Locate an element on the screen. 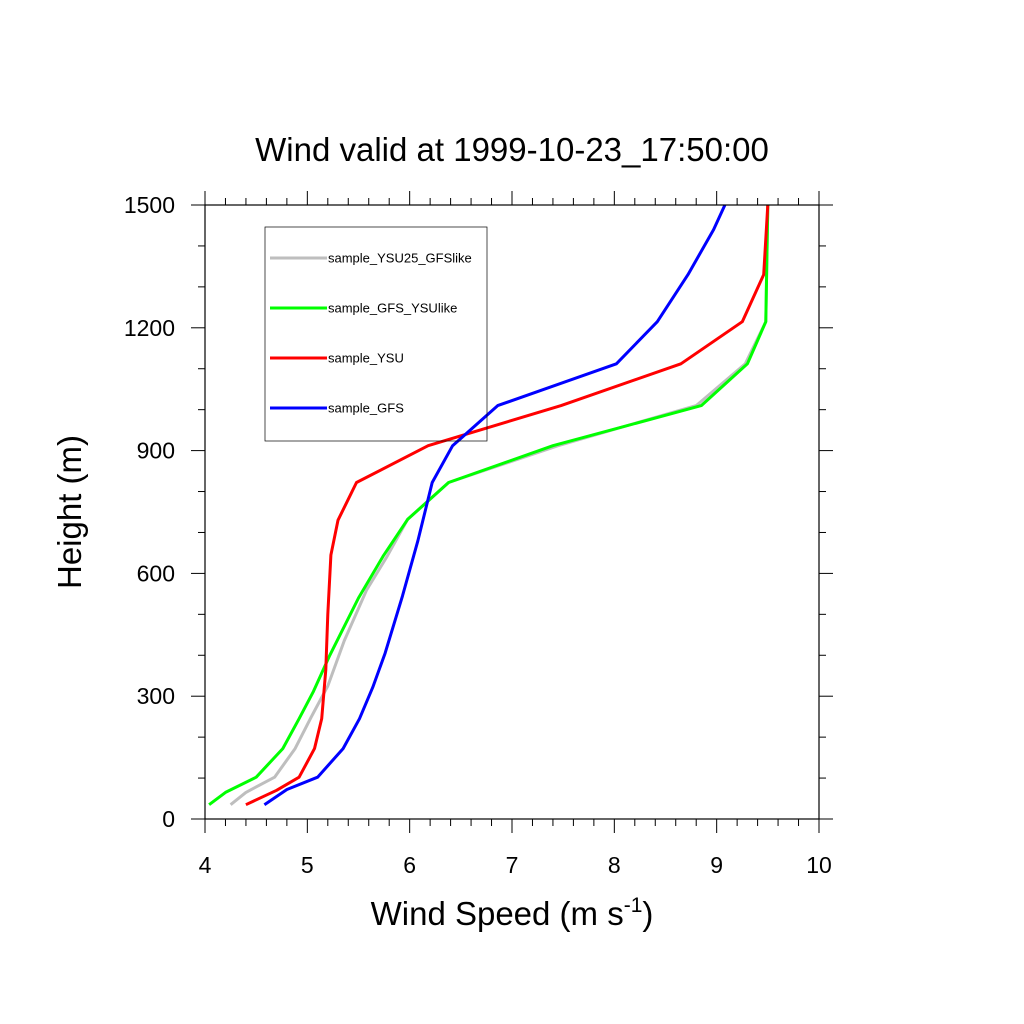 This screenshot has height=1024, width=1024. chart-title: Wind valid at 1999-10-23_17:50:00 is located at coordinates (512, 149).